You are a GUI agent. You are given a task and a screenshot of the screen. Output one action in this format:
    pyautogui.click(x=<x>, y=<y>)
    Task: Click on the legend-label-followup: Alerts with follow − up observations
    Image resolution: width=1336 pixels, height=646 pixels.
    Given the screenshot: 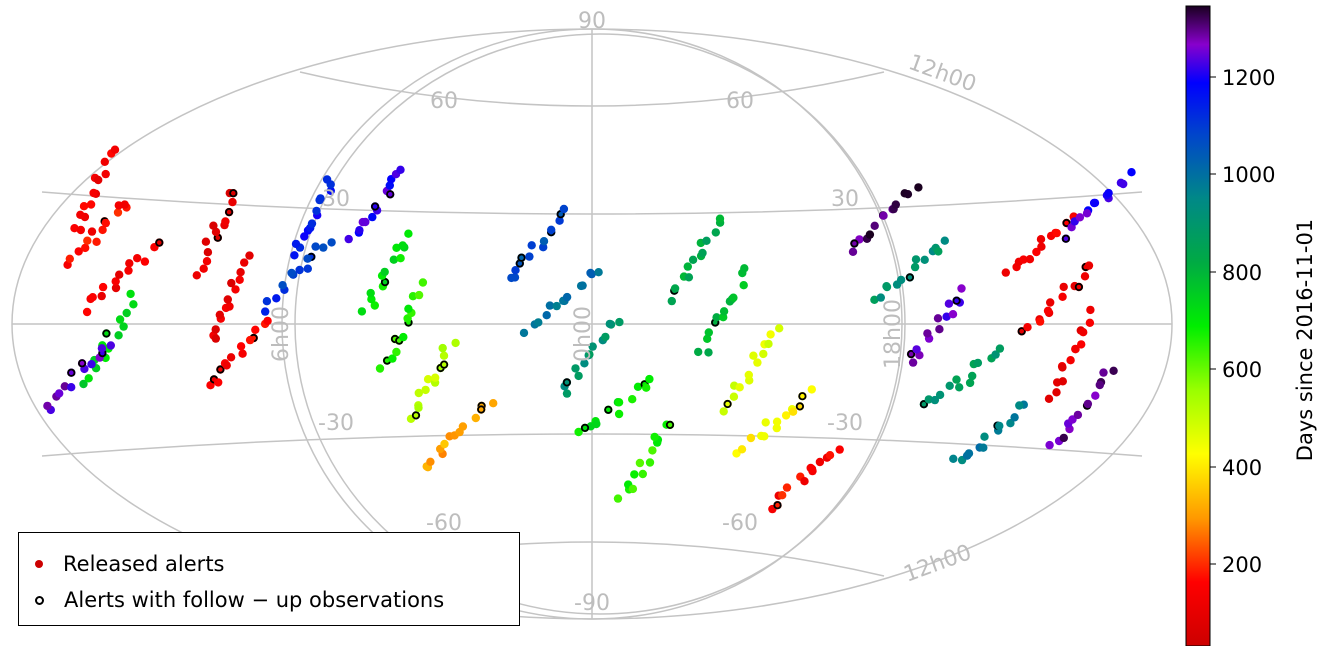 What is the action you would take?
    pyautogui.click(x=254, y=600)
    